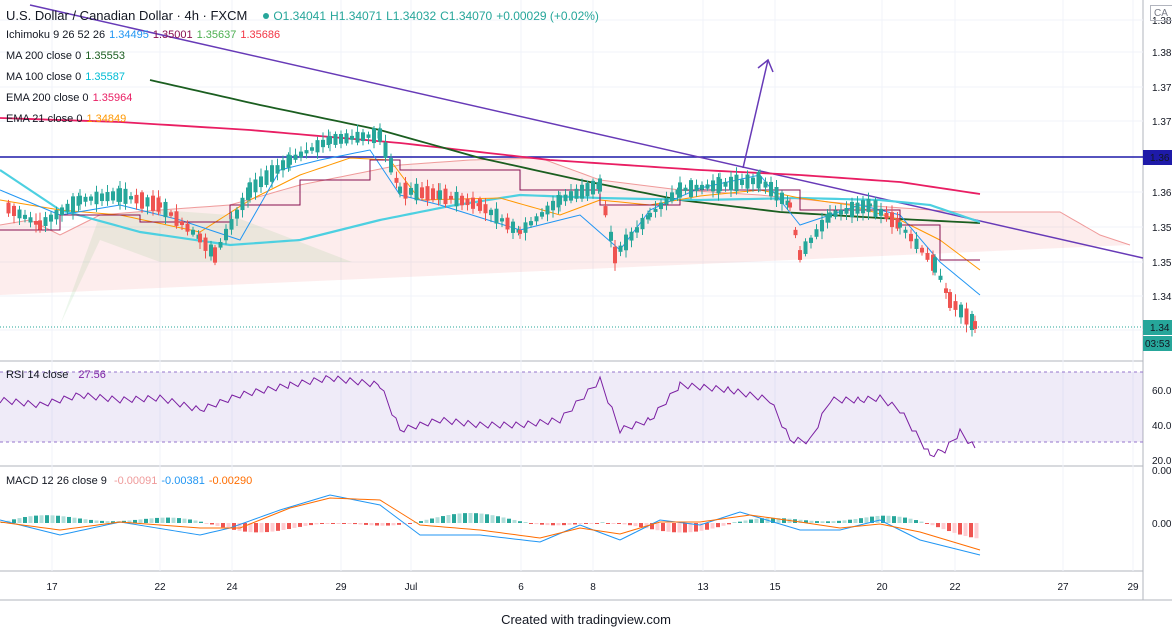  I want to click on time-tick-label: 15, so click(775, 587).